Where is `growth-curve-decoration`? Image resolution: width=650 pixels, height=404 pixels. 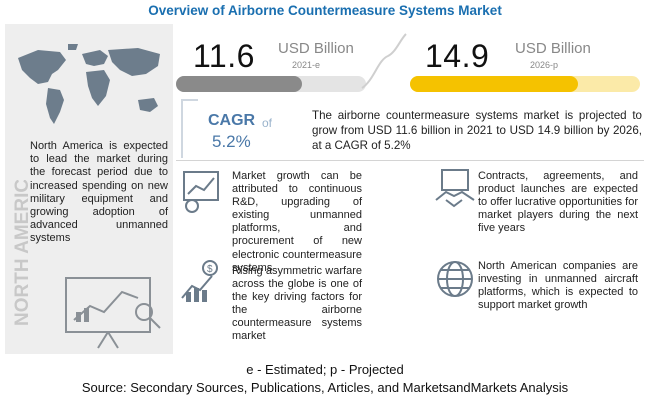 growth-curve-decoration is located at coordinates (384, 61).